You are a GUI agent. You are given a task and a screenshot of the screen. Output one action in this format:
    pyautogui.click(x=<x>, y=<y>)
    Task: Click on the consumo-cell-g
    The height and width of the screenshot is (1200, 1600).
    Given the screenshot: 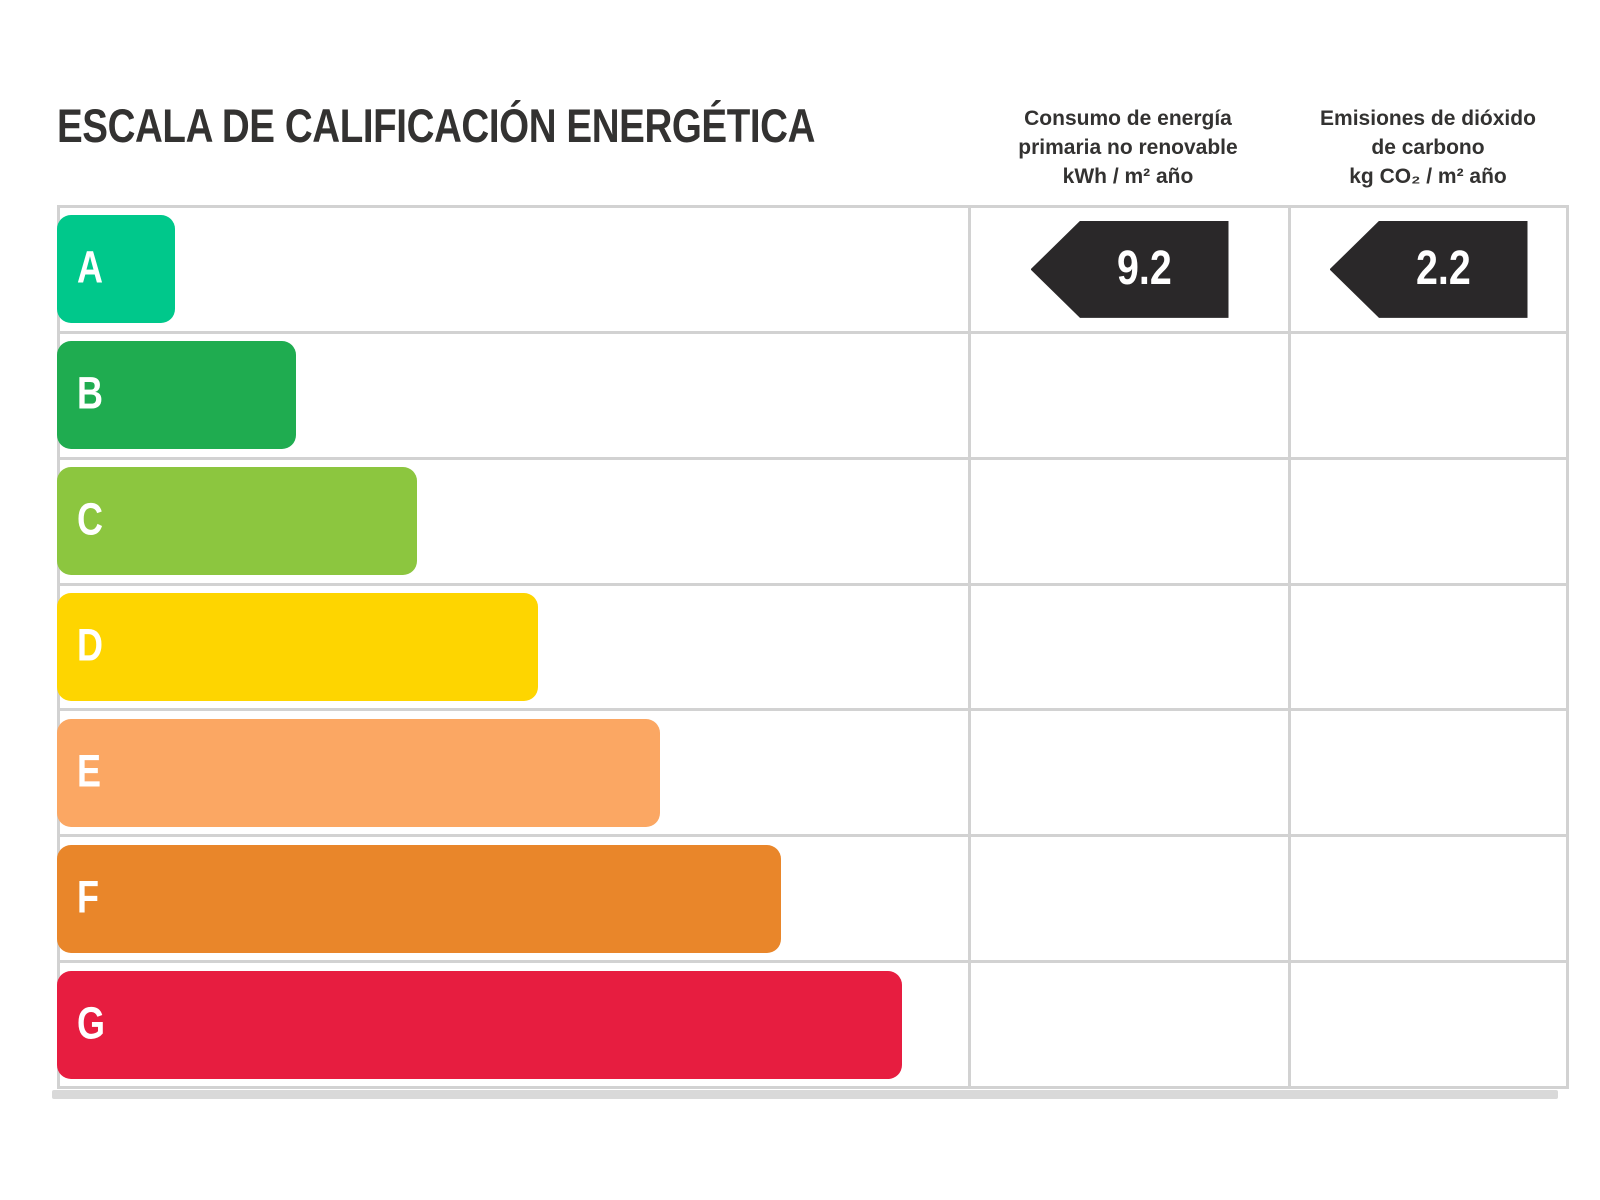 What is the action you would take?
    pyautogui.click(x=1131, y=1025)
    